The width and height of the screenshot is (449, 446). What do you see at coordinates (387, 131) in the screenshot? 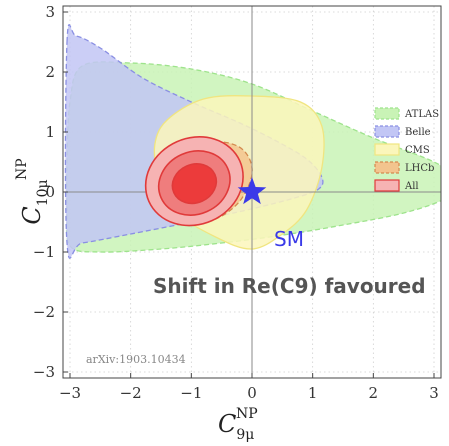
I see `legend-swatch-belle` at bounding box center [387, 131].